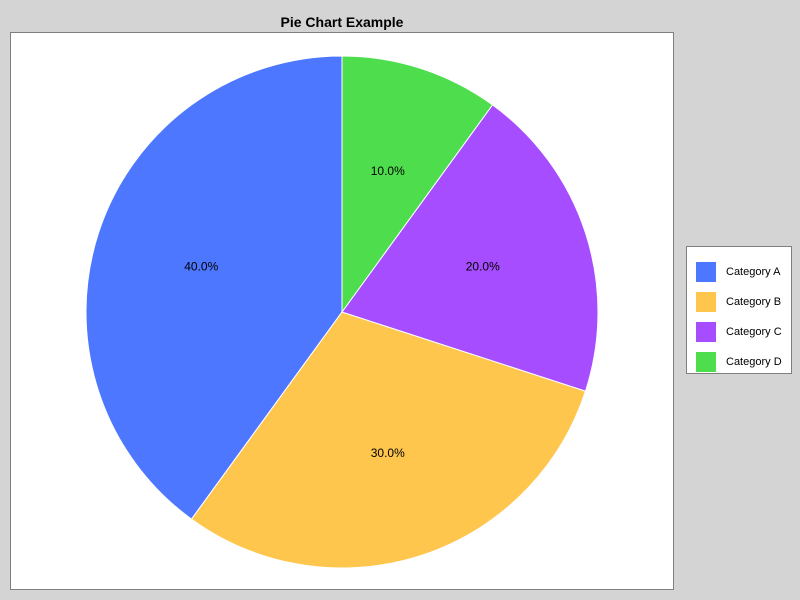 Image resolution: width=800 pixels, height=600 pixels. Describe the element at coordinates (753, 272) in the screenshot. I see `legend-label: Category A` at that location.